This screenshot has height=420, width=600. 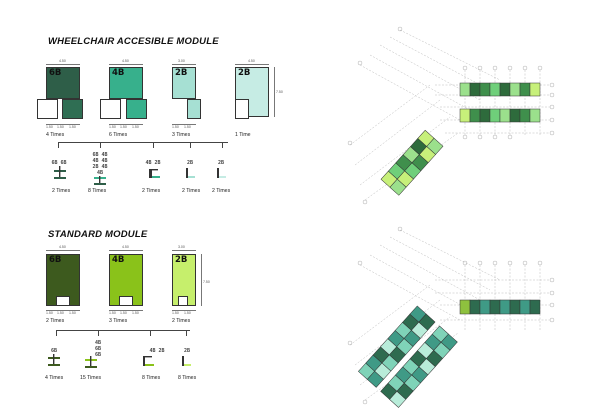 What do you see at coordinates (91, 378) in the screenshot?
I see `times-label: 15 Times` at bounding box center [91, 378].